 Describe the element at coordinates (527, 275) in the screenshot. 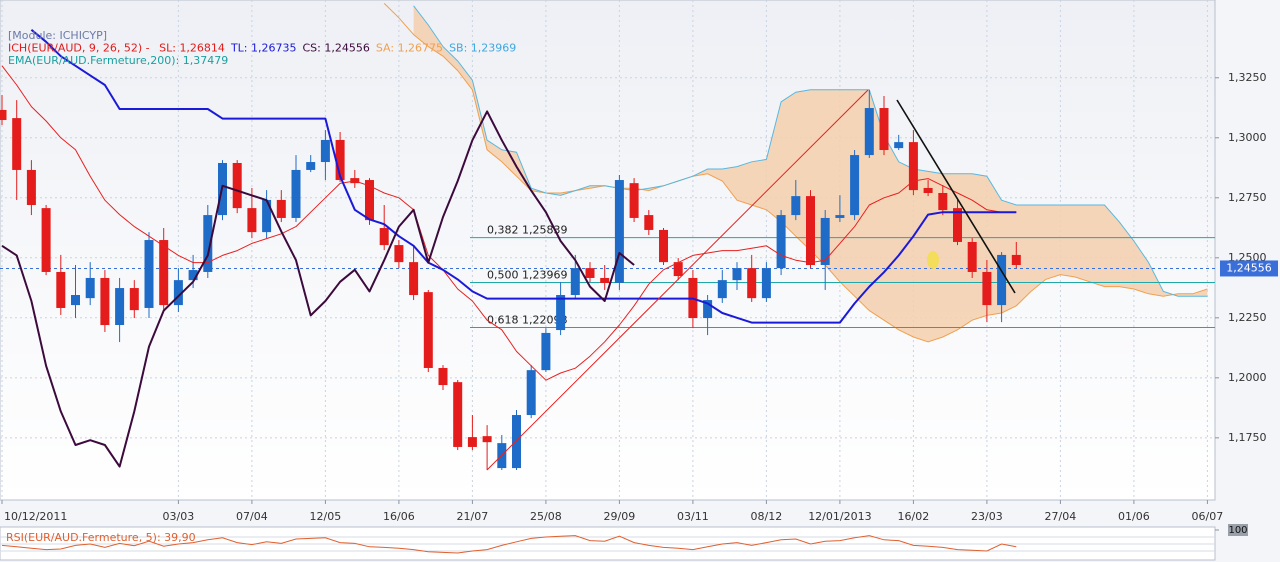

I see `level-label: 0,500 1,23969` at that location.